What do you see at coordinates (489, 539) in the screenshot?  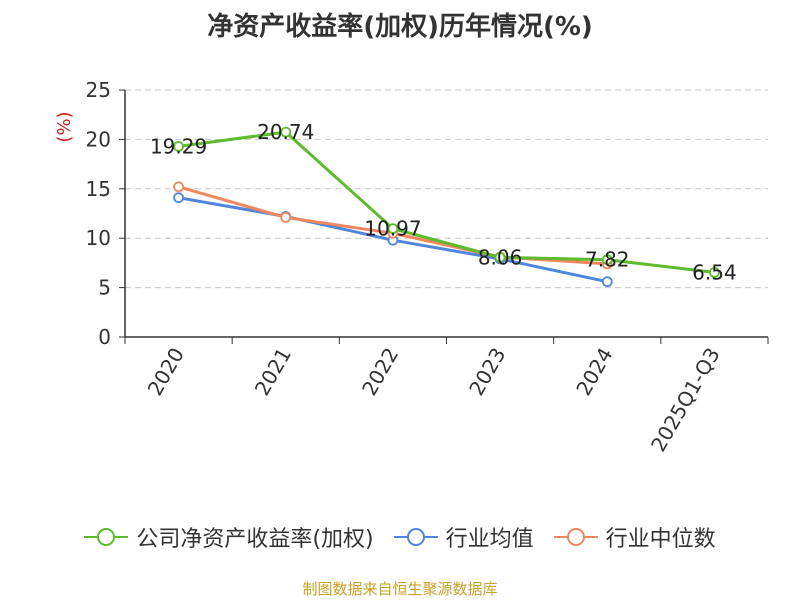 I see `legend-label-industry-average: 行业均值` at bounding box center [489, 539].